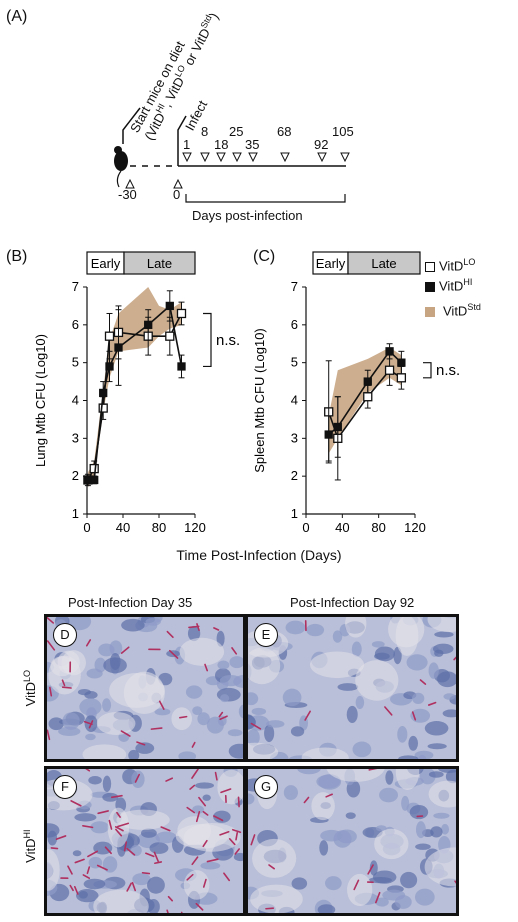  Describe the element at coordinates (178, 183) in the screenshot. I see `infect-triangle` at that location.